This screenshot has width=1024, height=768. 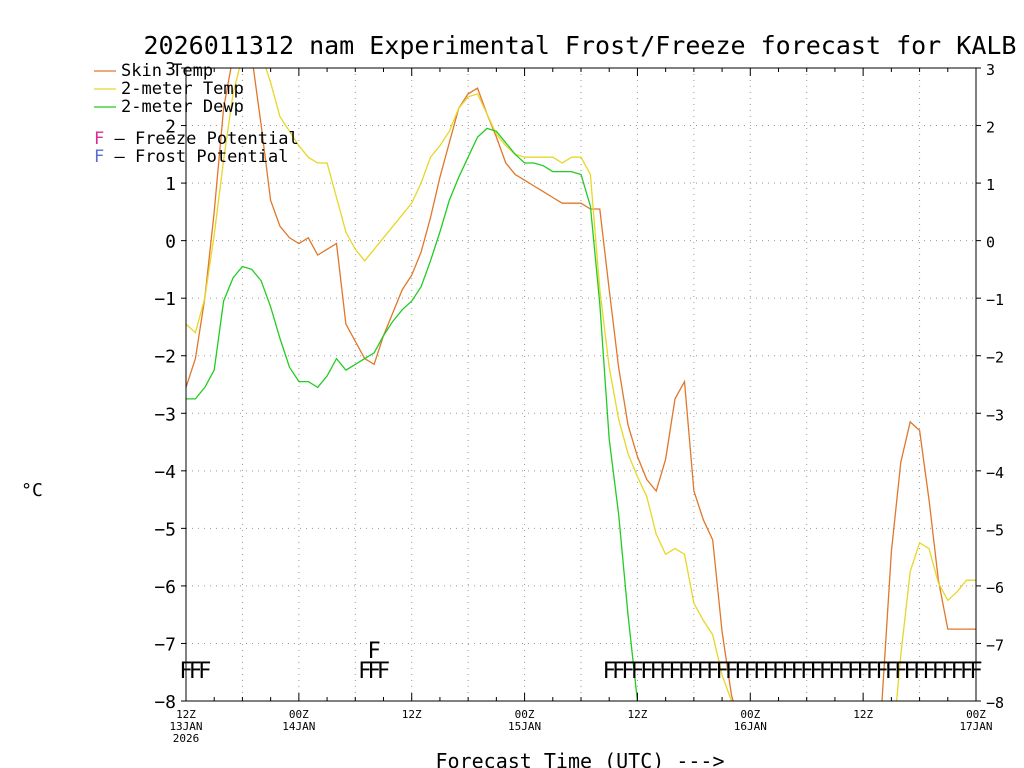 I want to click on x-tick-label: 14JAN, so click(x=298, y=726).